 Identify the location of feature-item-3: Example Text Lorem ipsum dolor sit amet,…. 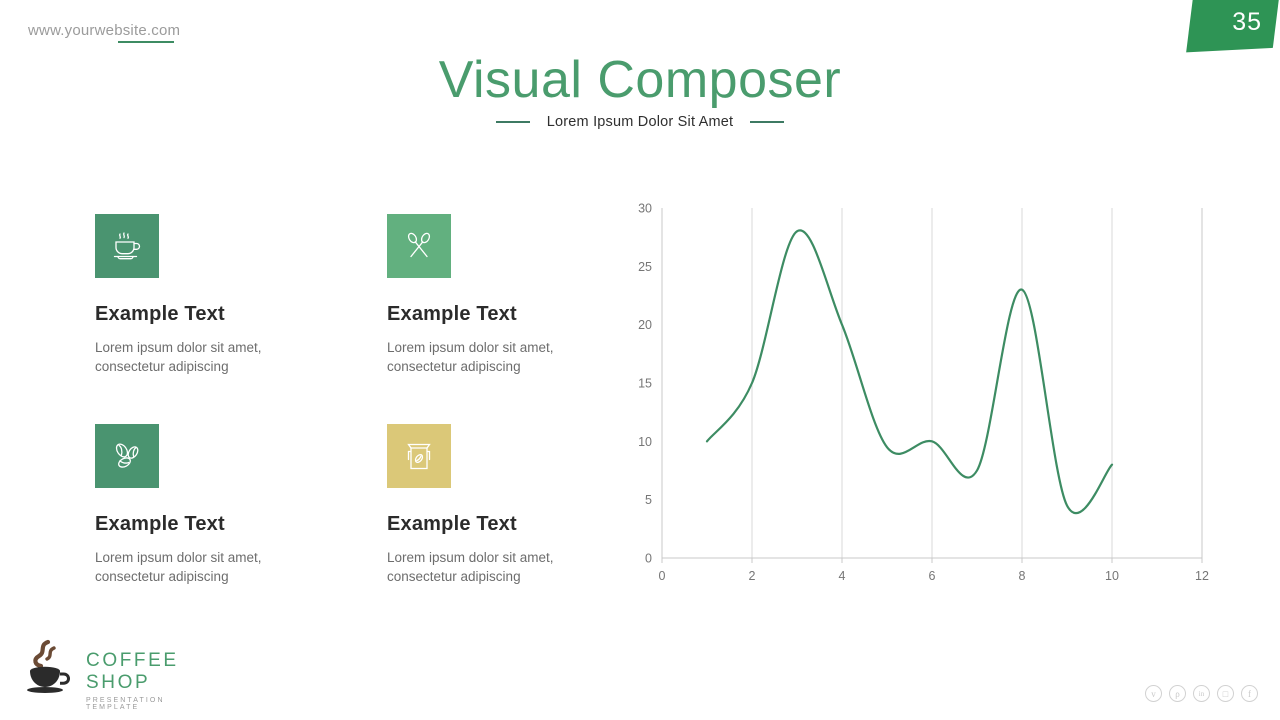
(241, 529).